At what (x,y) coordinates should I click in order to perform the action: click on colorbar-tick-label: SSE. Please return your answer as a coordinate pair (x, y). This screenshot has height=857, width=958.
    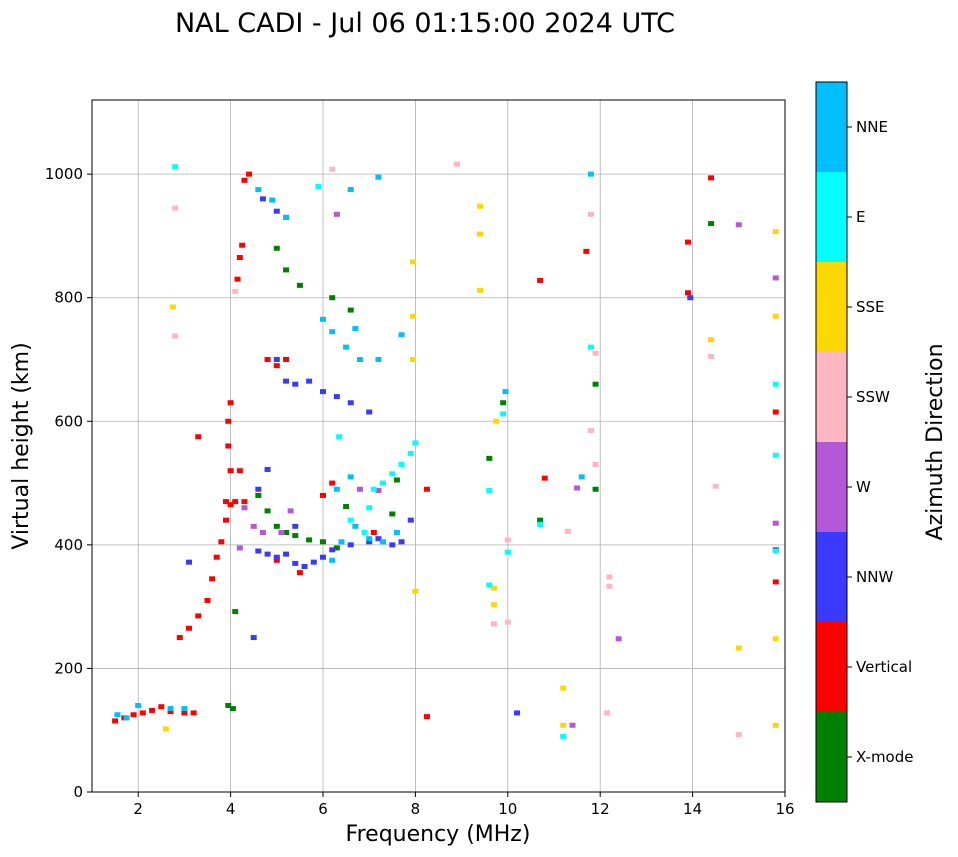
    Looking at the image, I should click on (870, 307).